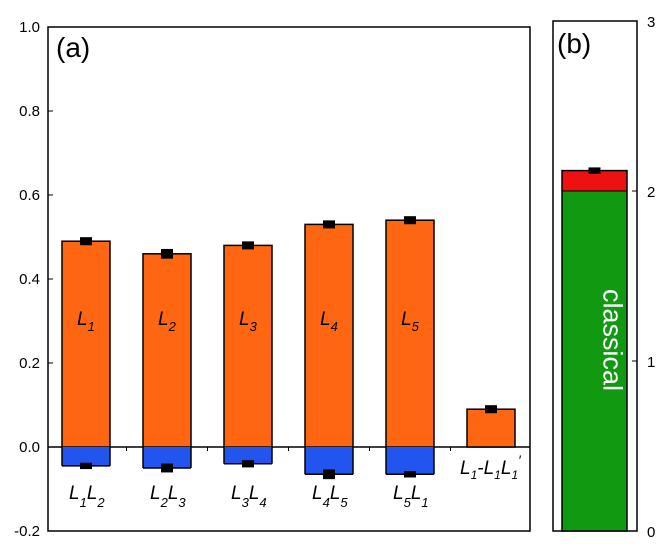  I want to click on y-tick-label: 3, so click(651, 22).